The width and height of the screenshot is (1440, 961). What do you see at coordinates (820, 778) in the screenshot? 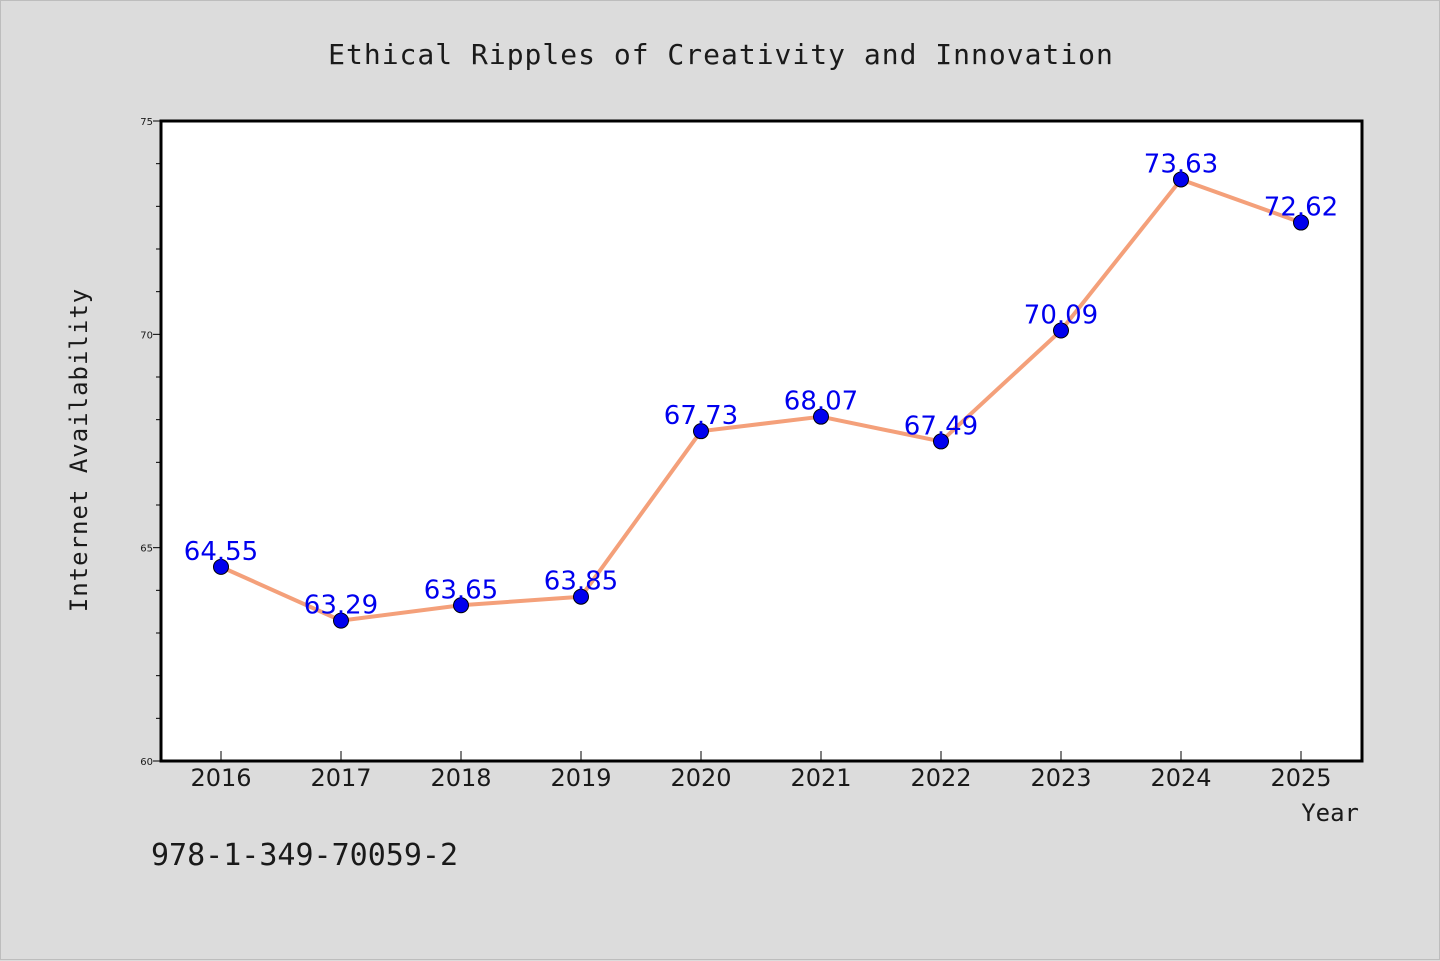
I see `x-tick-label: 2021` at bounding box center [820, 778].